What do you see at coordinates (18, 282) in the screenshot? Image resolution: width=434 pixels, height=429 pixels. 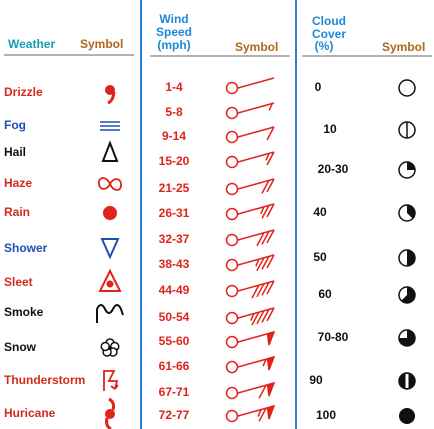 I see `weather-label: Sleet` at bounding box center [18, 282].